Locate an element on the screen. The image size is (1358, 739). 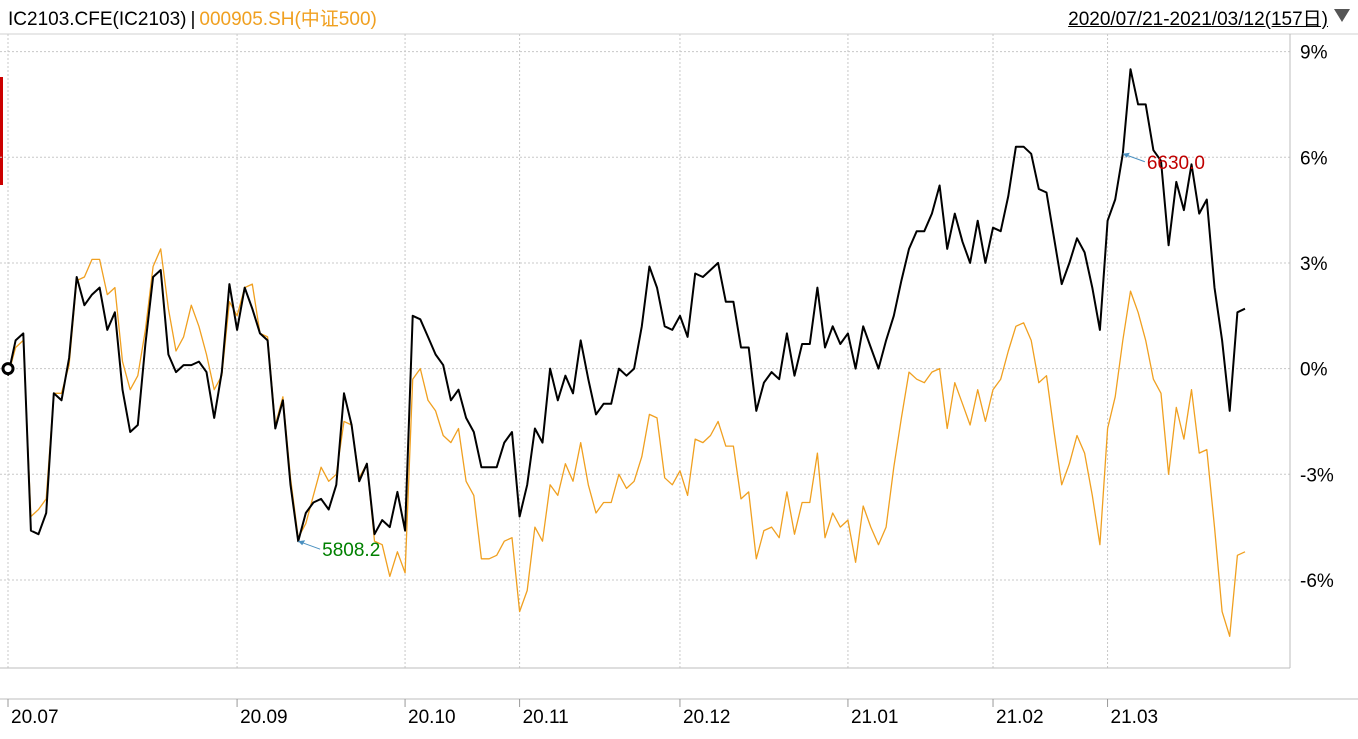
x-tick-label: 21.02 is located at coordinates (1020, 717).